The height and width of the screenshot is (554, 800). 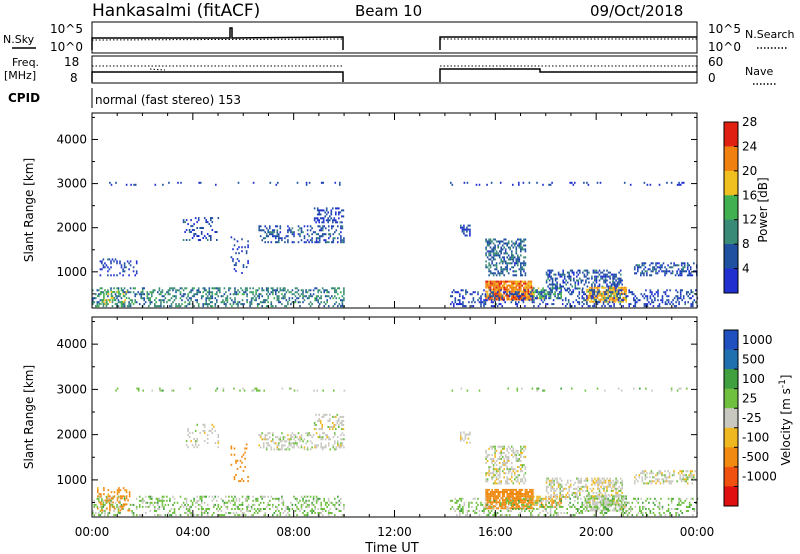 What do you see at coordinates (25, 62) in the screenshot?
I see `freq-label-top: Freq.` at bounding box center [25, 62].